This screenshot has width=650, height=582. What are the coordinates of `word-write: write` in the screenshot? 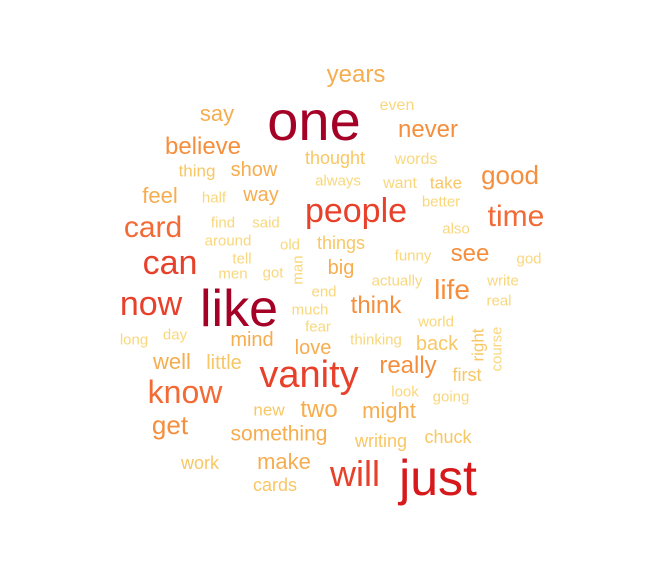 It's located at (503, 281).